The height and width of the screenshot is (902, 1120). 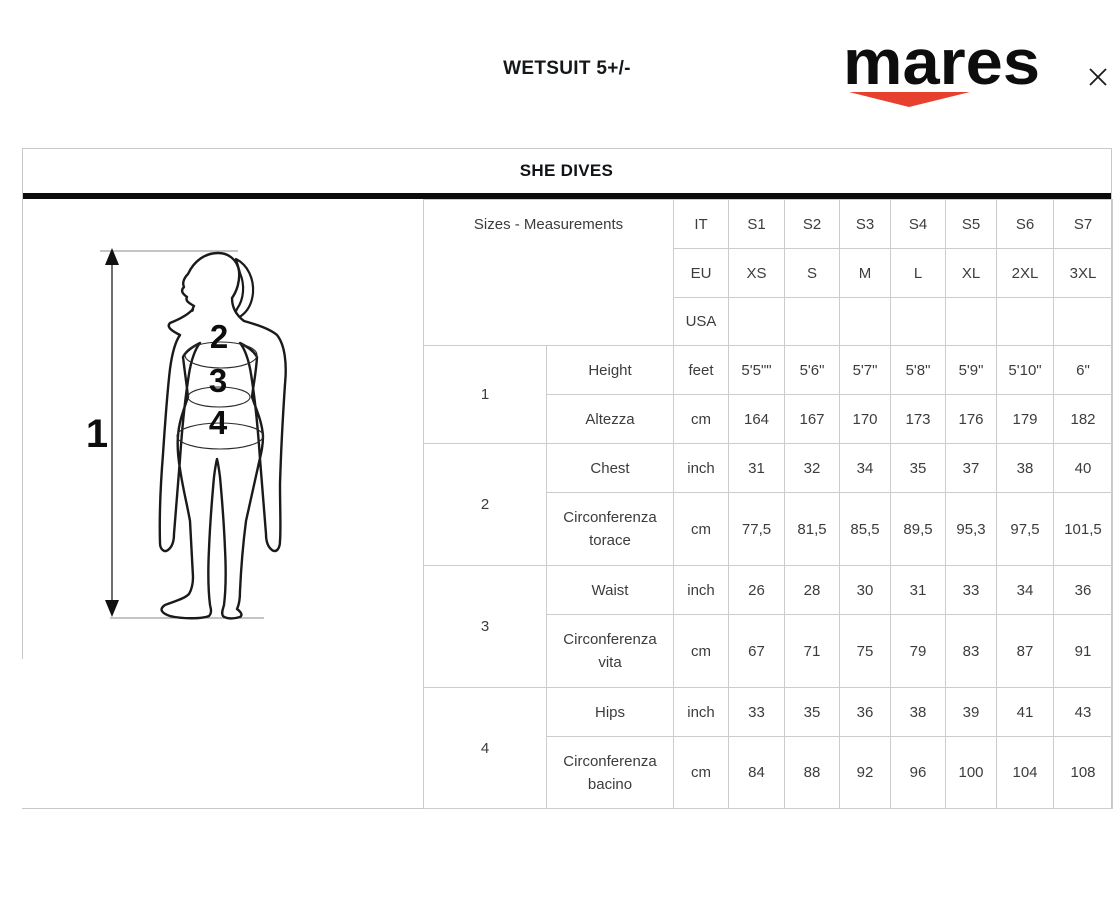 I want to click on value-cell: 36, so click(x=865, y=712).